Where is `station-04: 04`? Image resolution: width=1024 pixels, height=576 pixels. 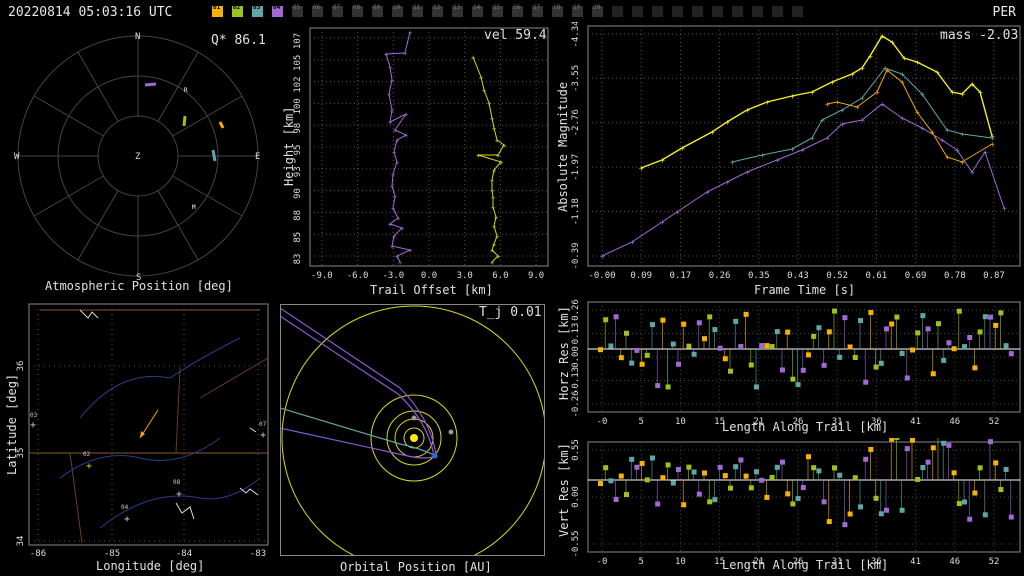 station-04: 04 is located at coordinates (277, 10).